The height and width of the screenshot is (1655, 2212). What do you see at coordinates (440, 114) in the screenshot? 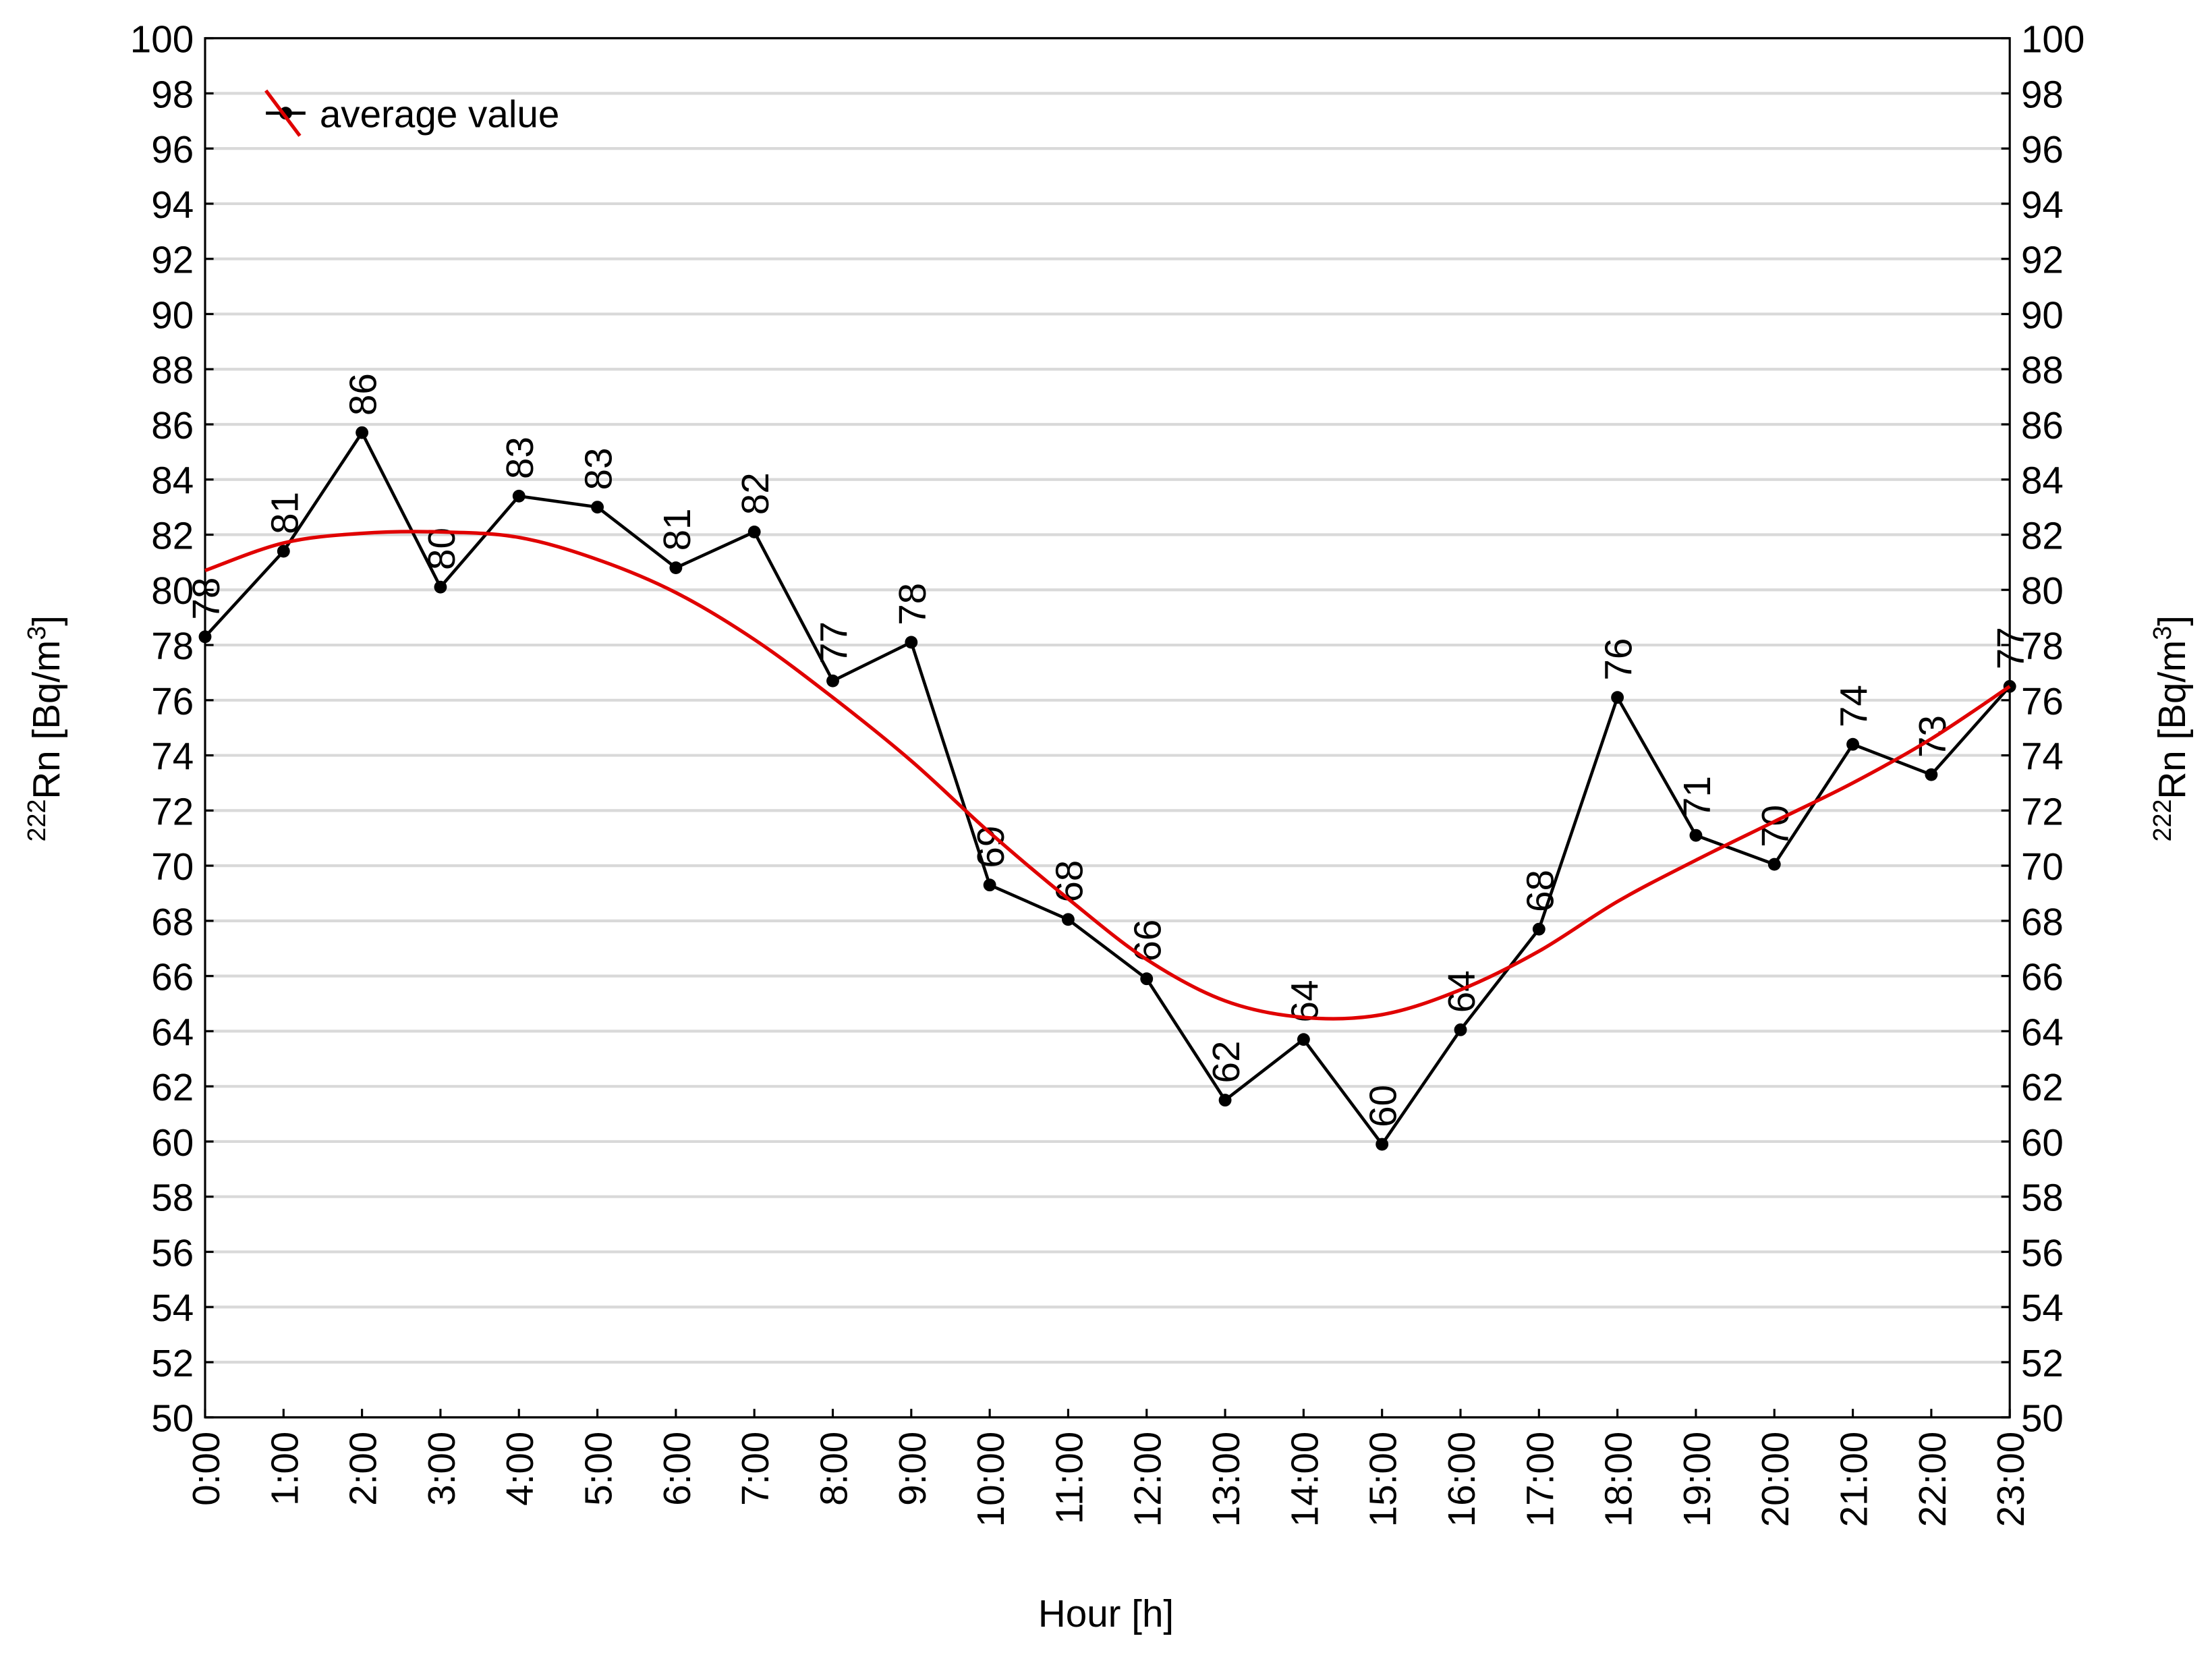
I see `legend-label: average value` at bounding box center [440, 114].